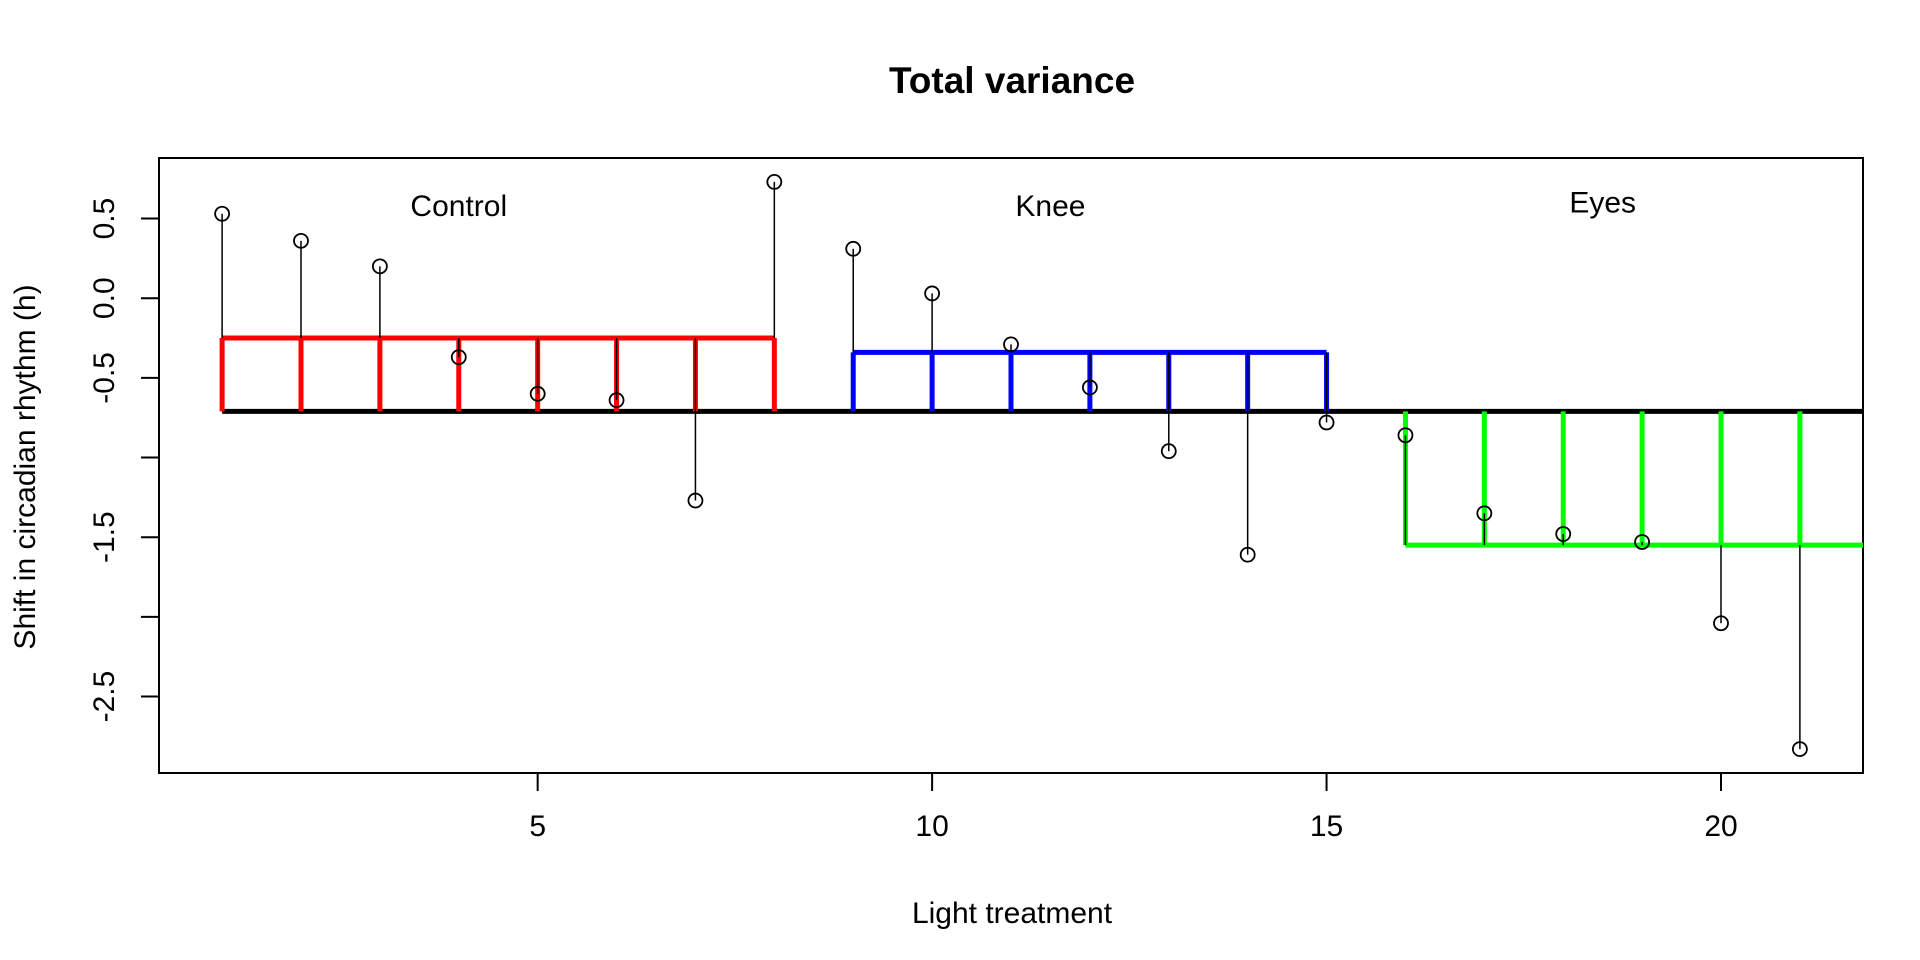 Image resolution: width=1920 pixels, height=960 pixels. Describe the element at coordinates (458, 206) in the screenshot. I see `group-label-control: Control` at that location.